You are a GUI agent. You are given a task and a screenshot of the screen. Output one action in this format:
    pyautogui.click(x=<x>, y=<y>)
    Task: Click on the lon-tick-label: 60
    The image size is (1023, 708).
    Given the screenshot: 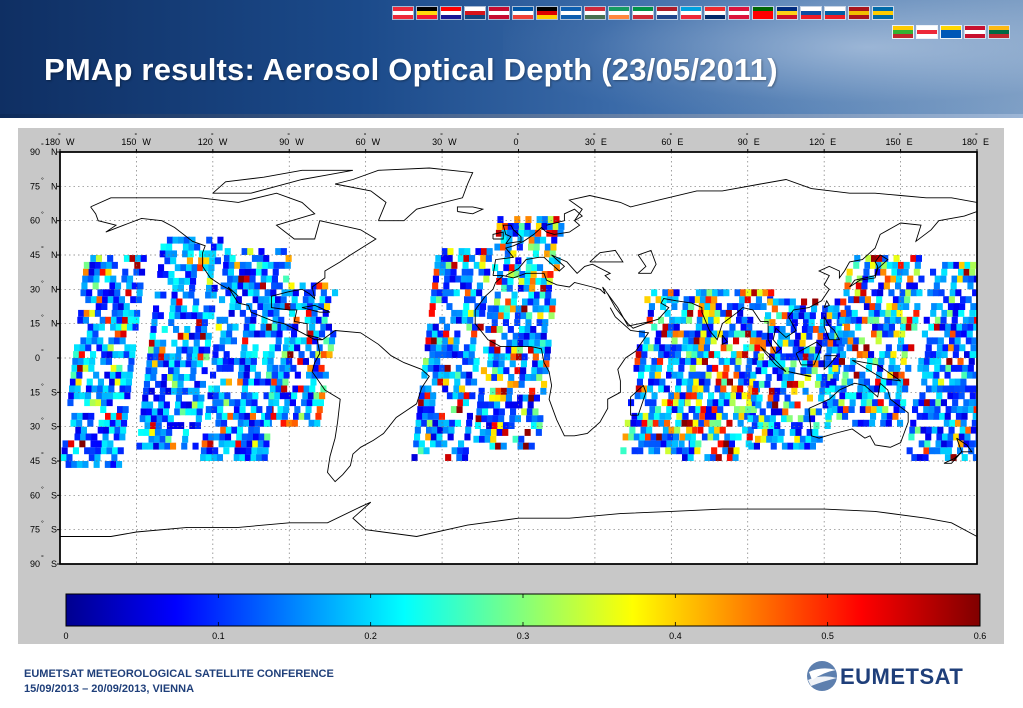 What is the action you would take?
    pyautogui.click(x=666, y=142)
    